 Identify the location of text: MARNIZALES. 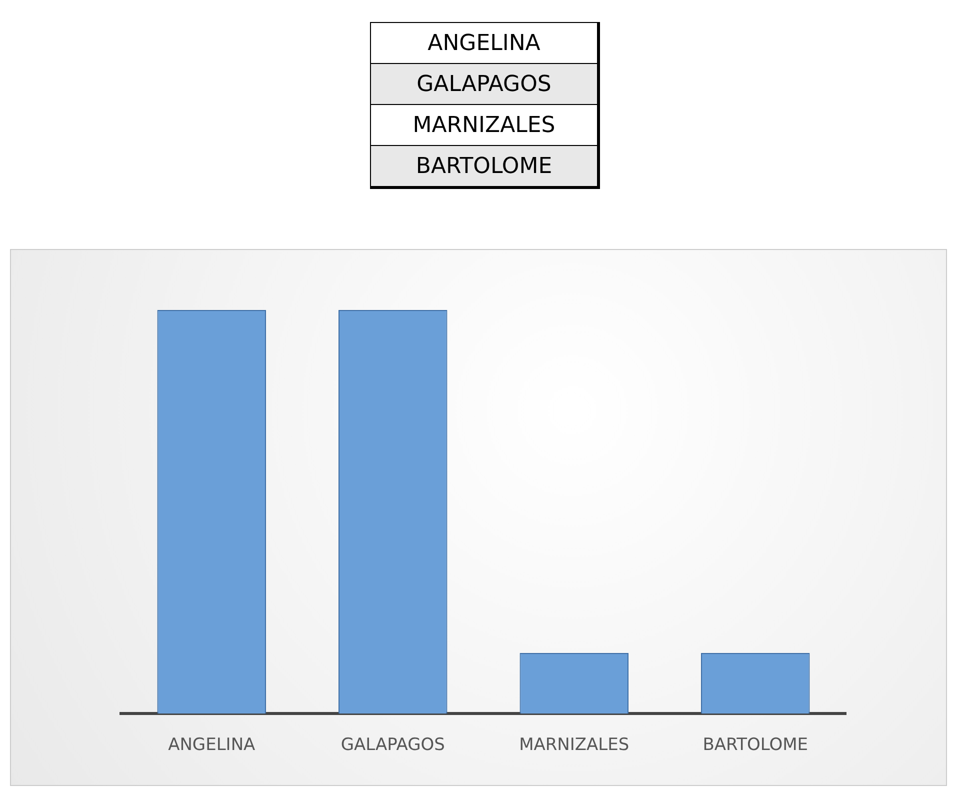
(484, 125).